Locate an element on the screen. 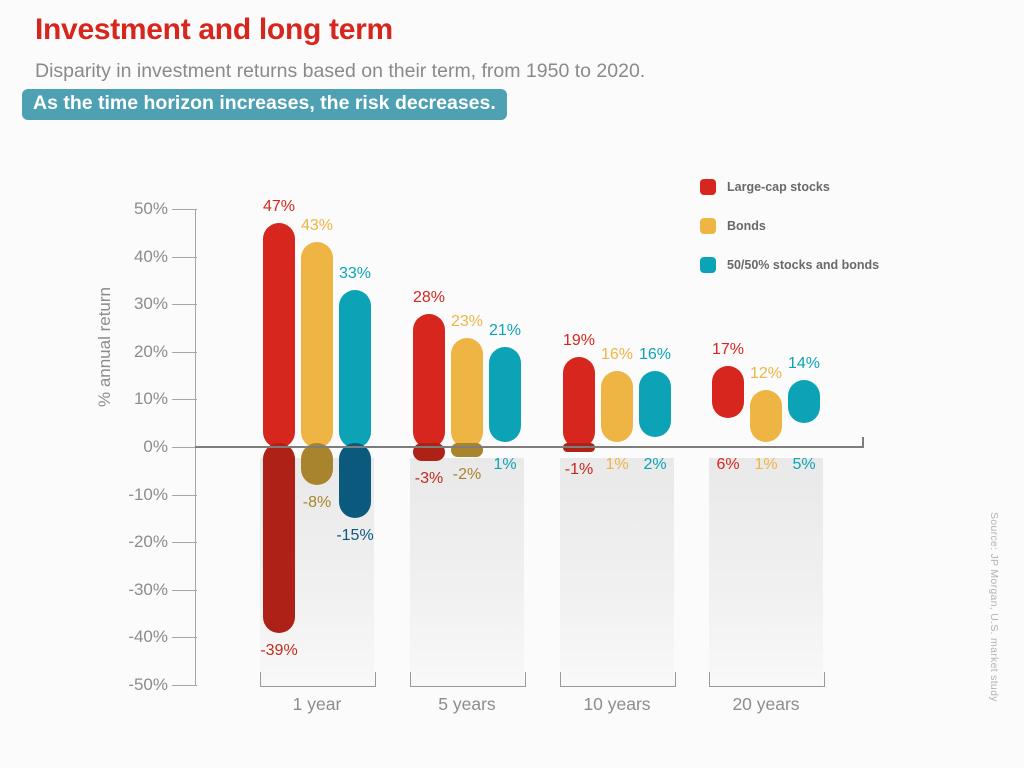 The image size is (1024, 768). legend-item-50-50-stocks-and-bonds: 50/50% stocks and bonds is located at coordinates (789, 264).